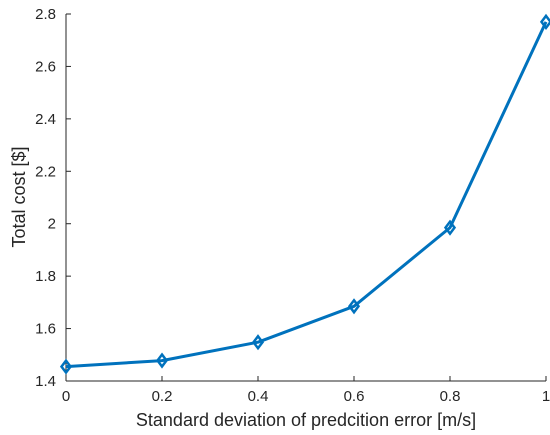  Describe the element at coordinates (45, 66) in the screenshot. I see `y-tick-label: 2.6` at that location.